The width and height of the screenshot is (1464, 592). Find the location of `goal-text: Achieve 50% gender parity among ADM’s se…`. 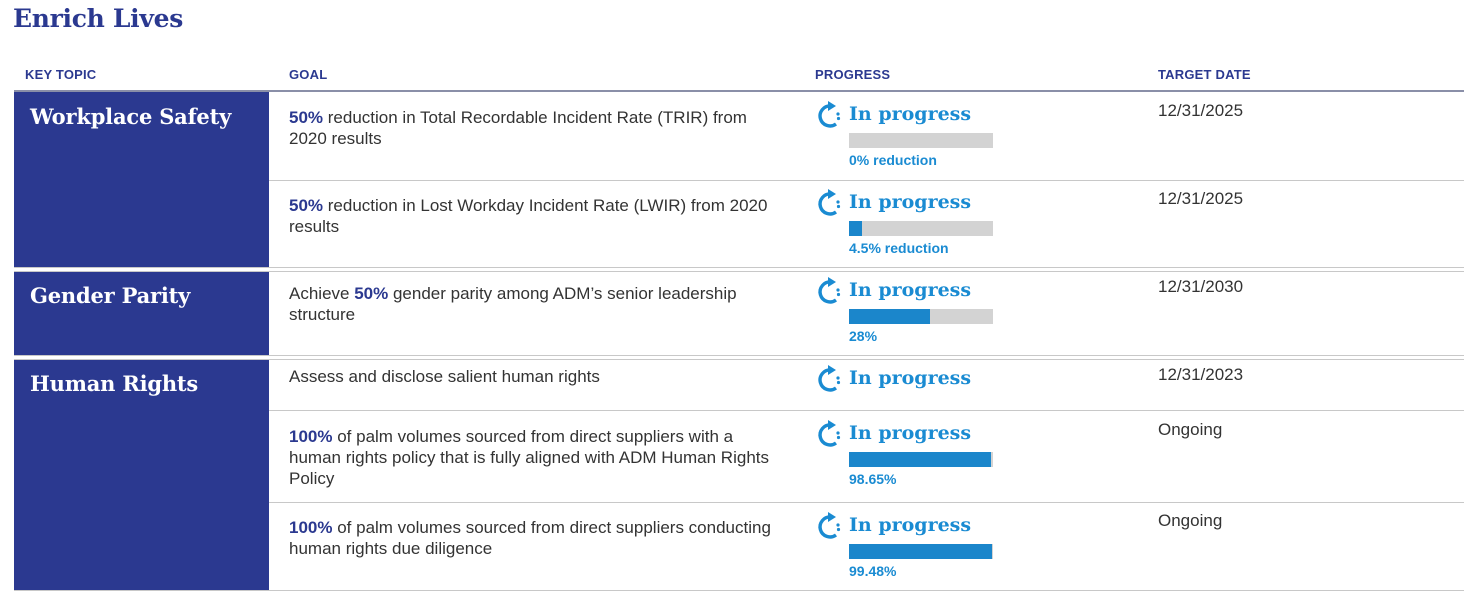

goal-text: Achieve 50% gender parity among ADM’s se… is located at coordinates (539, 304).